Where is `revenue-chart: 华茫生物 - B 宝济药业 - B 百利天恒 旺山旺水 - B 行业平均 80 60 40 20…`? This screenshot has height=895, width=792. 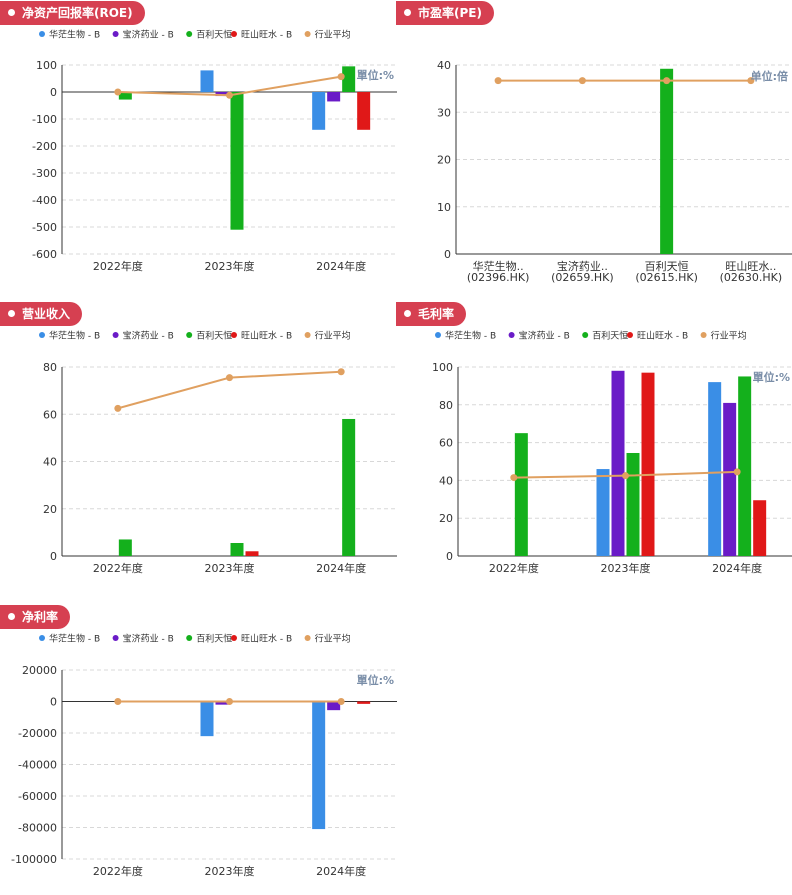 revenue-chart: 华茫生物 - B 宝济药业 - B 百利天恒 旺山旺水 - B 行业平均 80 60 40 20… is located at coordinates (218, 452).